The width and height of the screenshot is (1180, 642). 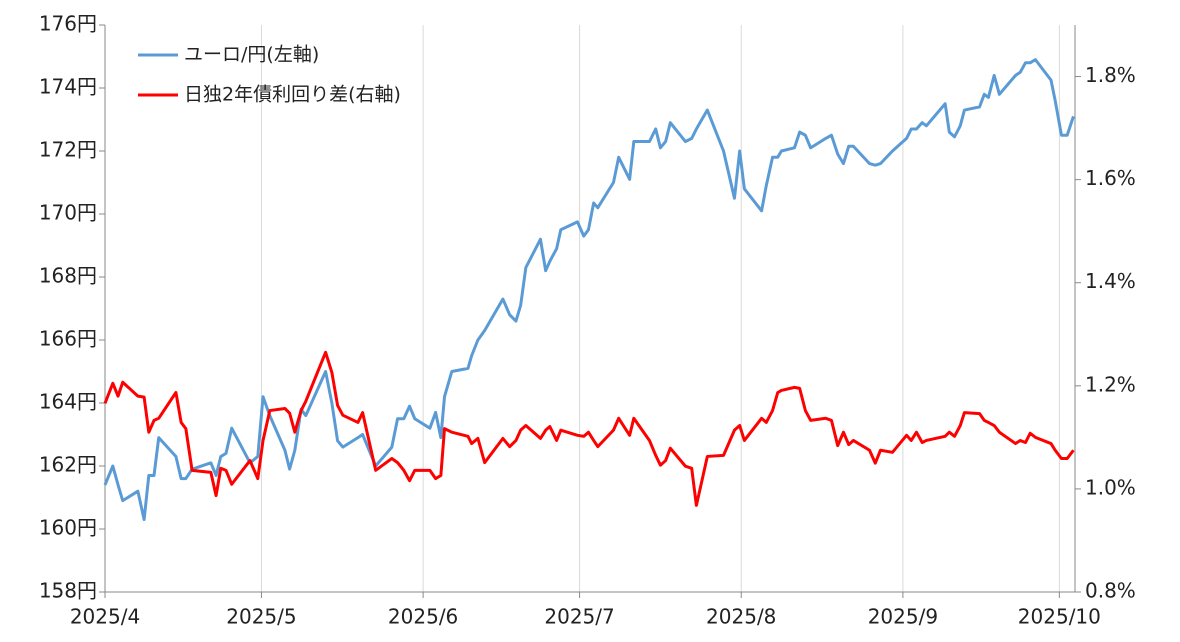 I want to click on y-tick-label: 164円, so click(x=68, y=402).